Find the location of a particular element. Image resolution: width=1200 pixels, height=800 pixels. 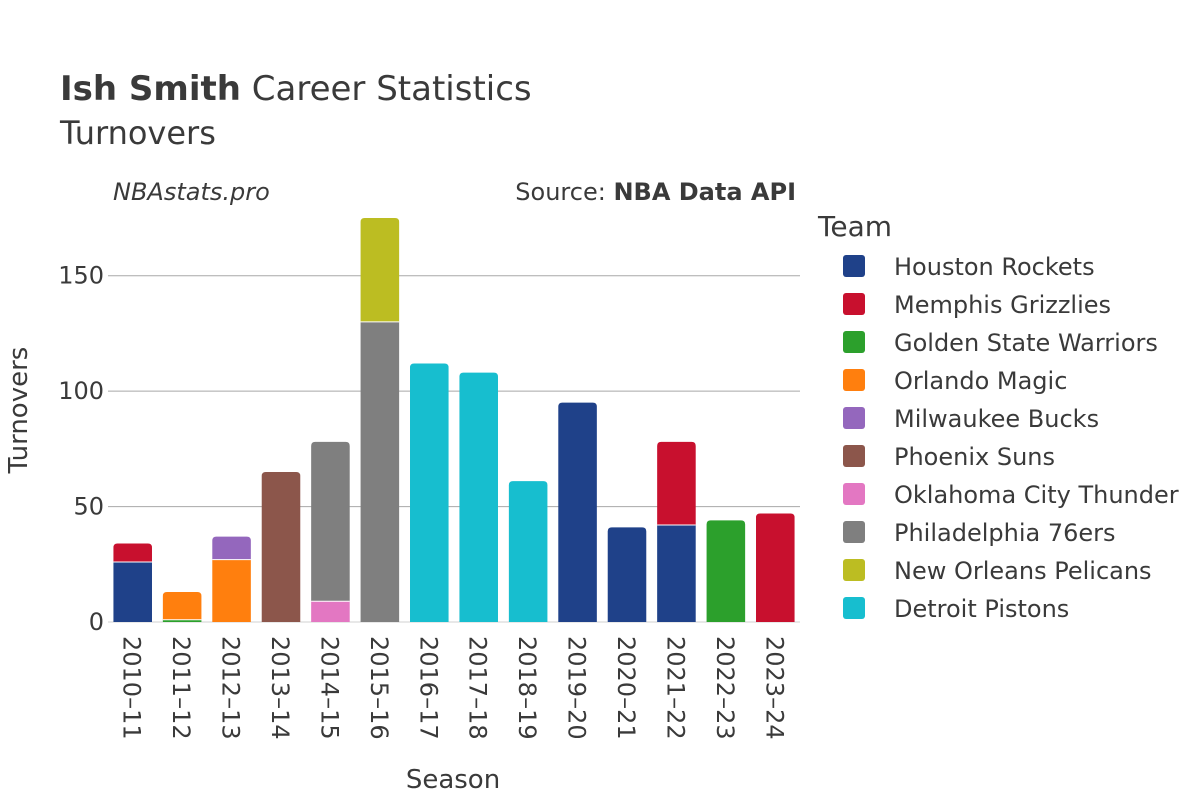

x-tick-label: 2014–15 is located at coordinates (329, 688).